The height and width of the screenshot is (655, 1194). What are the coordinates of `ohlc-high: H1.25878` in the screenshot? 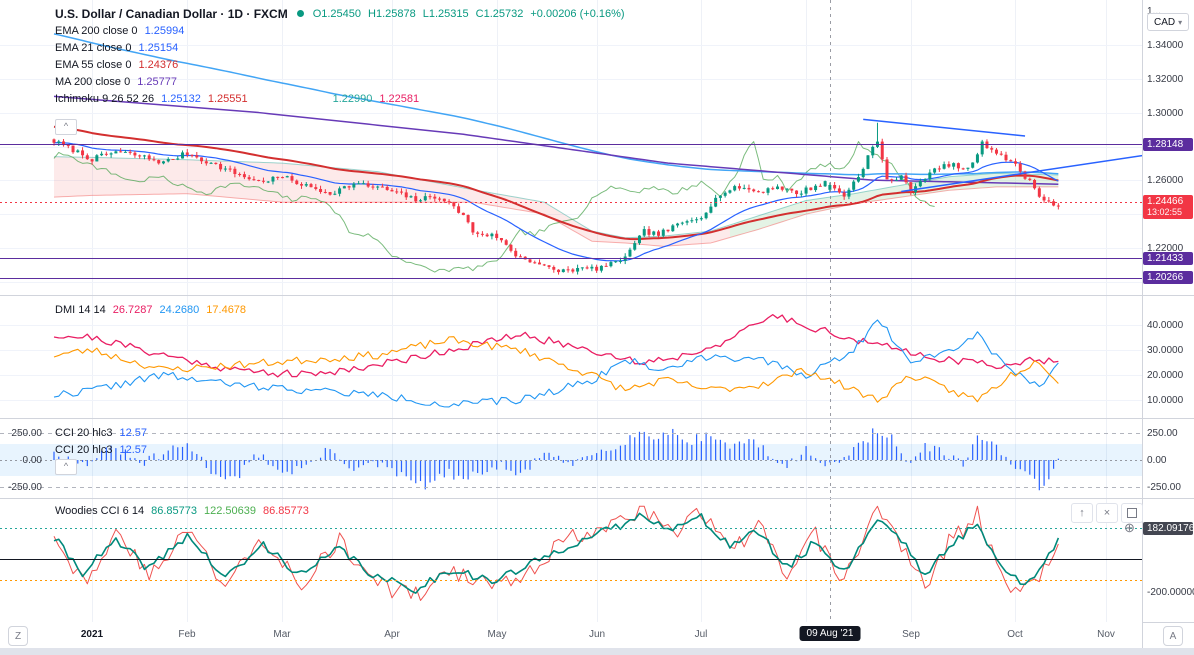 It's located at (392, 13).